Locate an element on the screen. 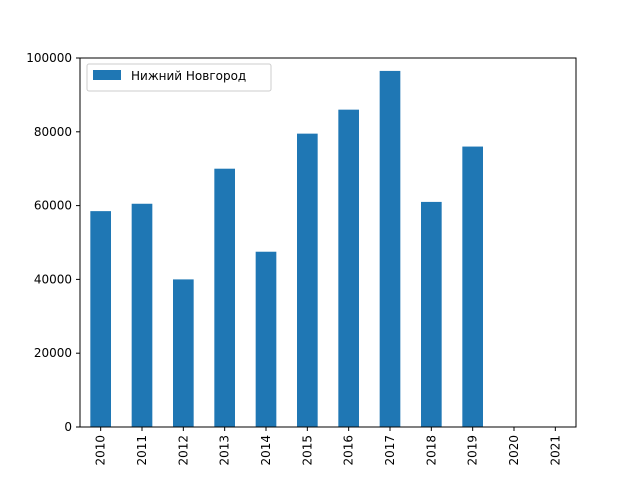 The width and height of the screenshot is (640, 480). y-tick-label: 100000 is located at coordinates (49, 58).